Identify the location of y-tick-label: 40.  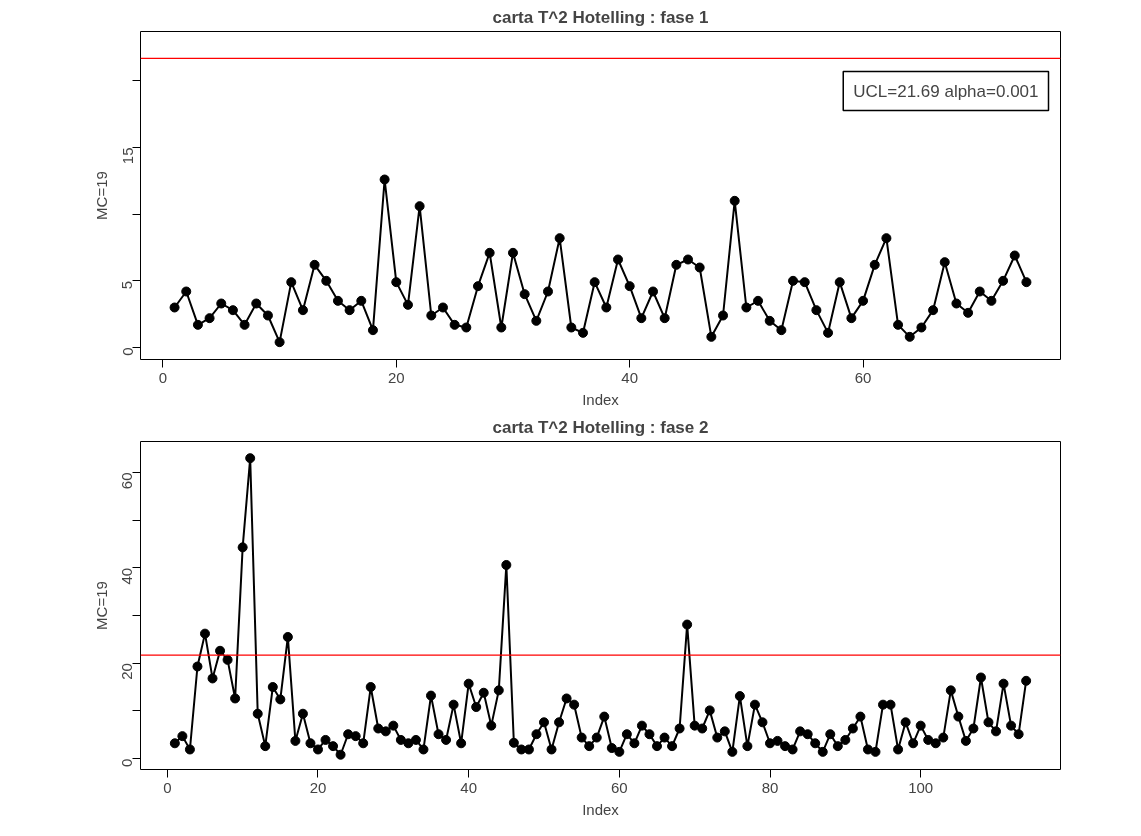
(127, 576).